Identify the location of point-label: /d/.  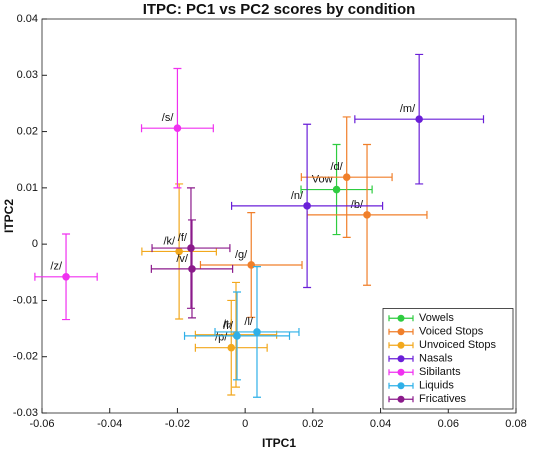
(336, 167).